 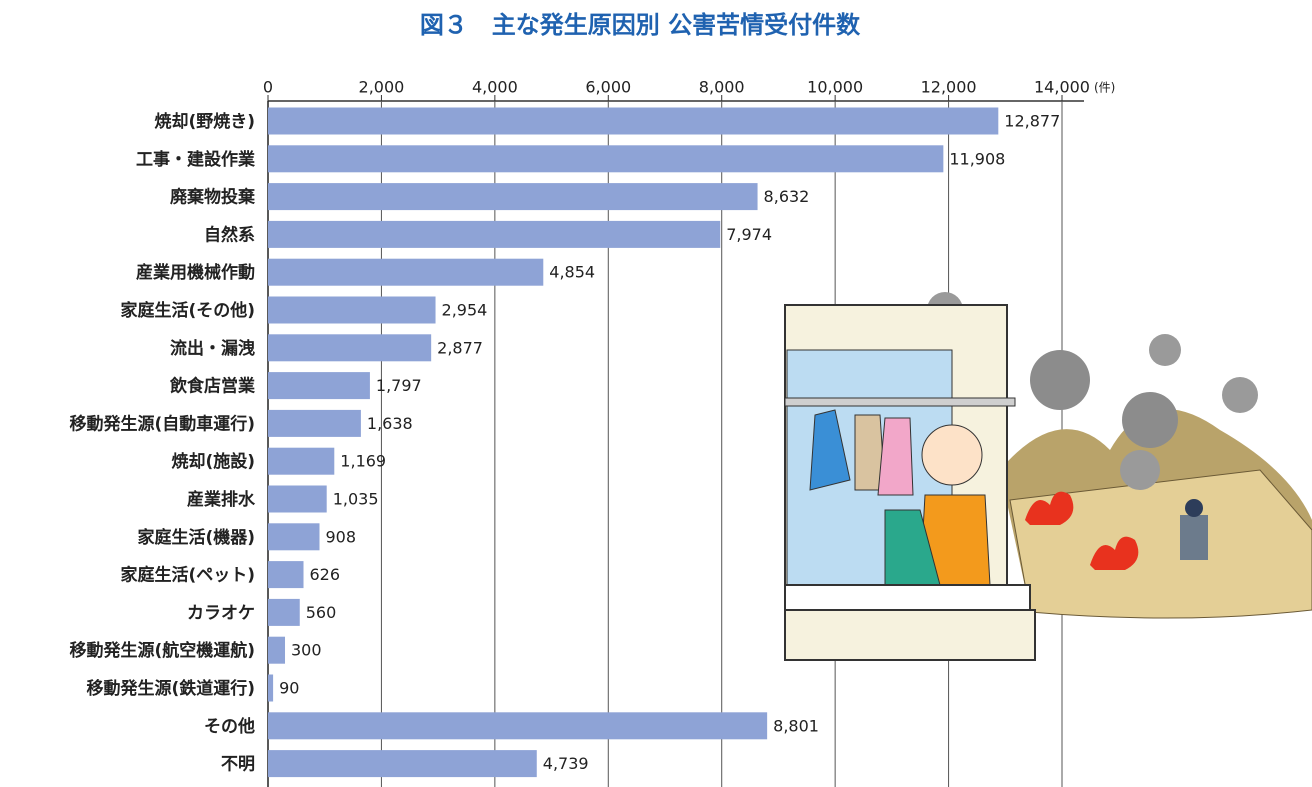 What do you see at coordinates (1194, 508) in the screenshot?
I see `person-head` at bounding box center [1194, 508].